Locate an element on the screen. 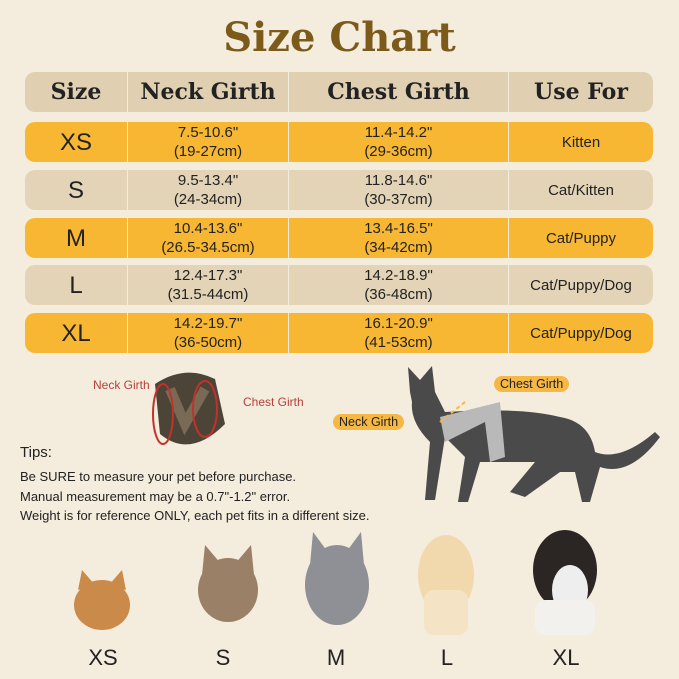  neck-cm: (24-34cm) is located at coordinates (208, 199).